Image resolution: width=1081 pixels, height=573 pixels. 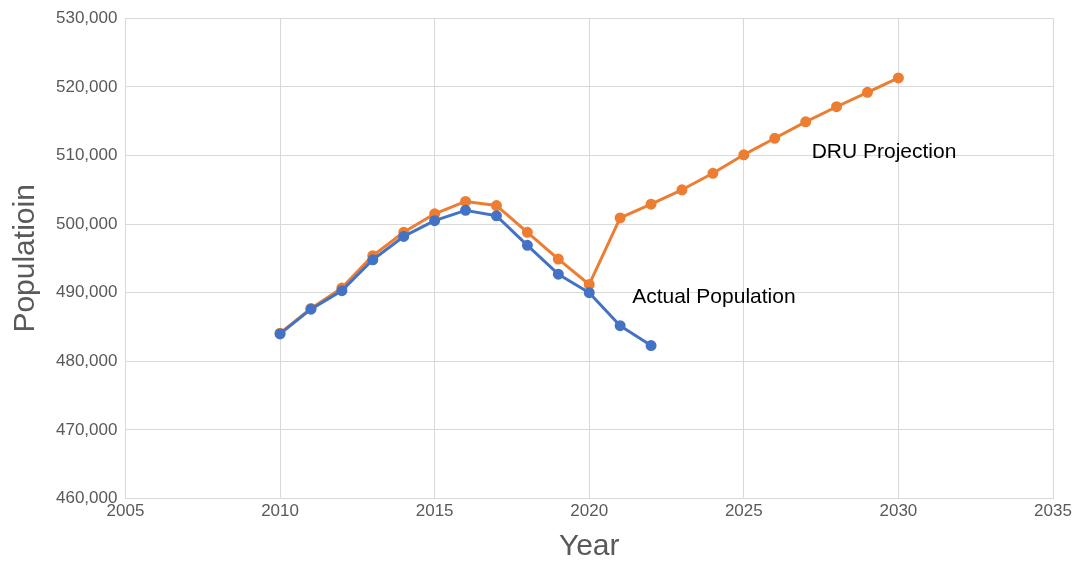 What do you see at coordinates (1053, 511) in the screenshot?
I see `x-tick-label: 2035` at bounding box center [1053, 511].